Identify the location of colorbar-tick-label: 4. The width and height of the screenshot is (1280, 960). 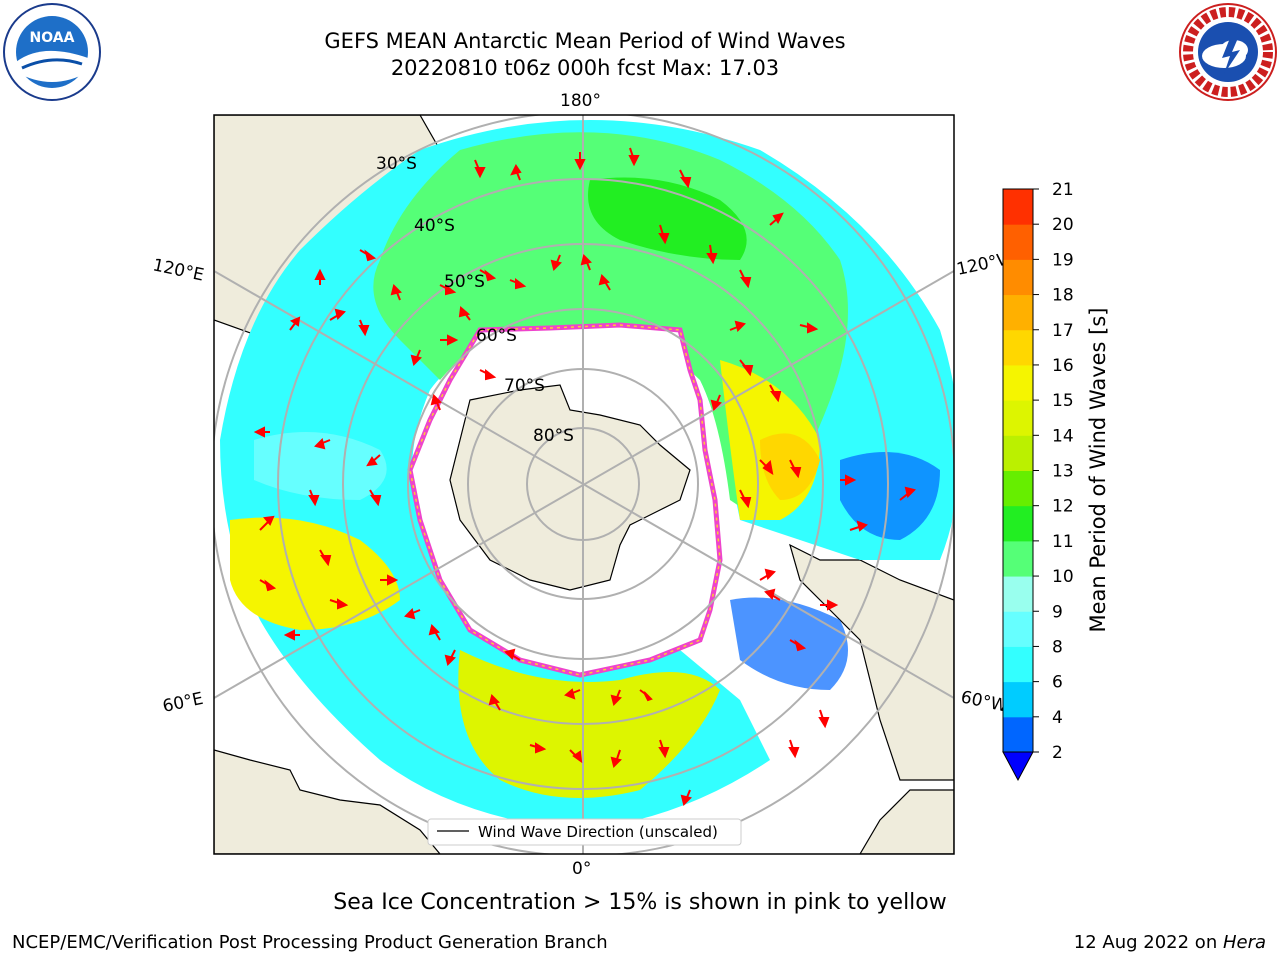
(1057, 718).